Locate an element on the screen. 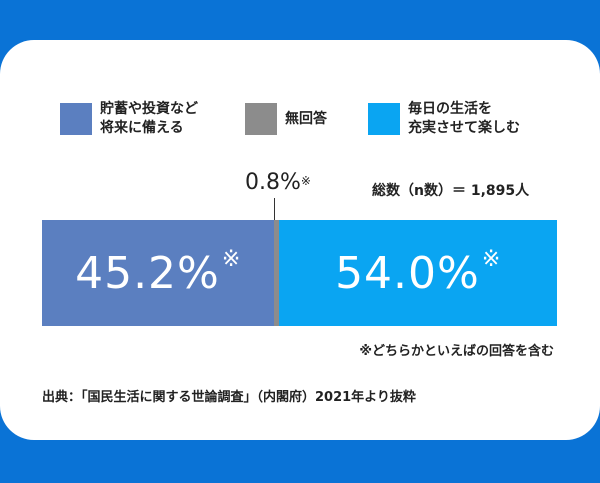 The height and width of the screenshot is (483, 600). legend-label-enjoy: 毎日の生活を 充実させて楽しむ is located at coordinates (464, 118).